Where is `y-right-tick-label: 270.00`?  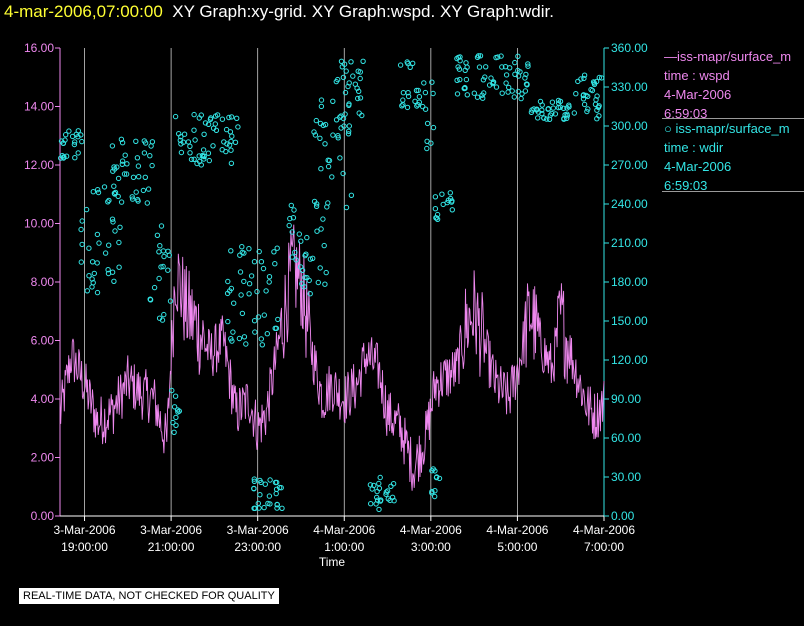 y-right-tick-label: 270.00 is located at coordinates (629, 165).